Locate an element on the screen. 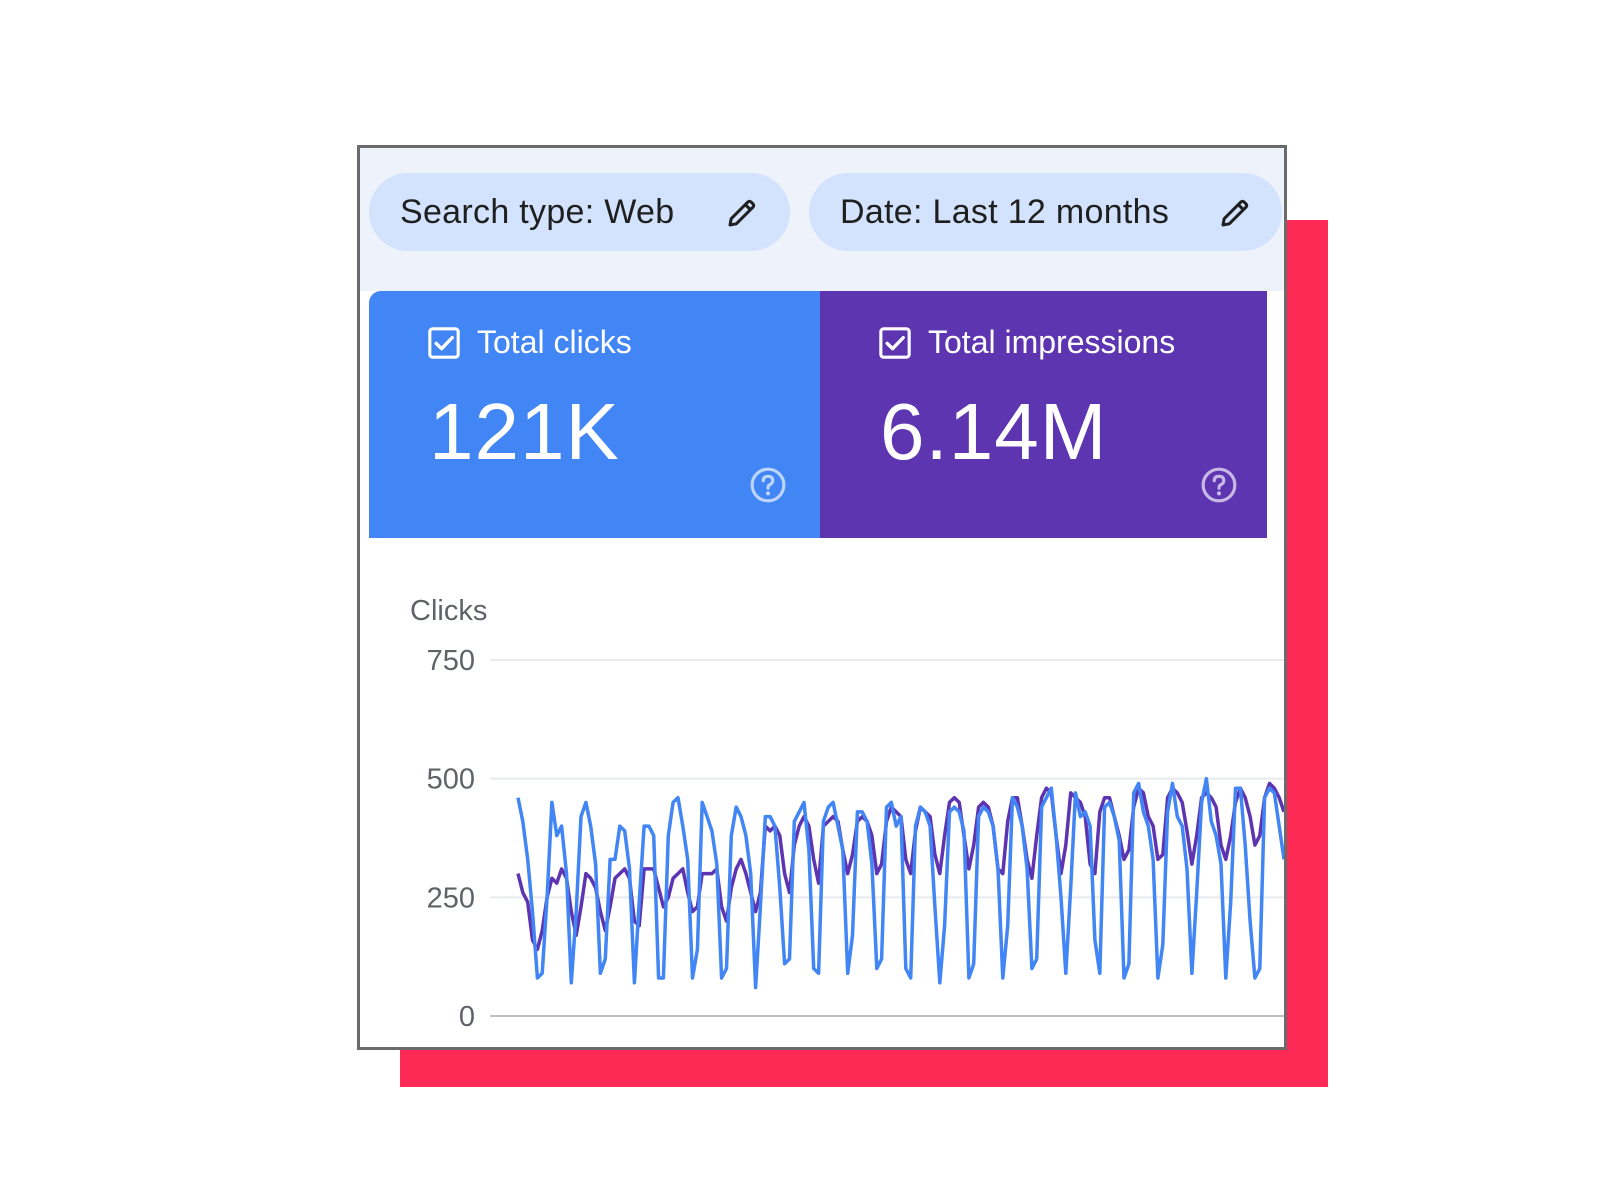  search-type-filter-chip: Search type: Web is located at coordinates (579, 212).